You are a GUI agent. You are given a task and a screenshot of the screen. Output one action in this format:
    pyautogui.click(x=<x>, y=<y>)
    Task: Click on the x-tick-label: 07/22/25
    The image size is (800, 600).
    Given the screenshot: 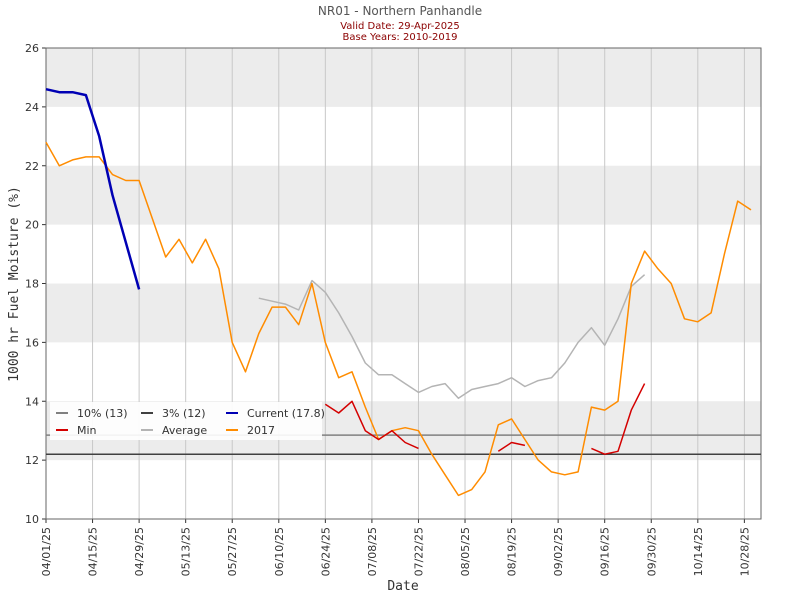 What is the action you would take?
    pyautogui.click(x=418, y=551)
    